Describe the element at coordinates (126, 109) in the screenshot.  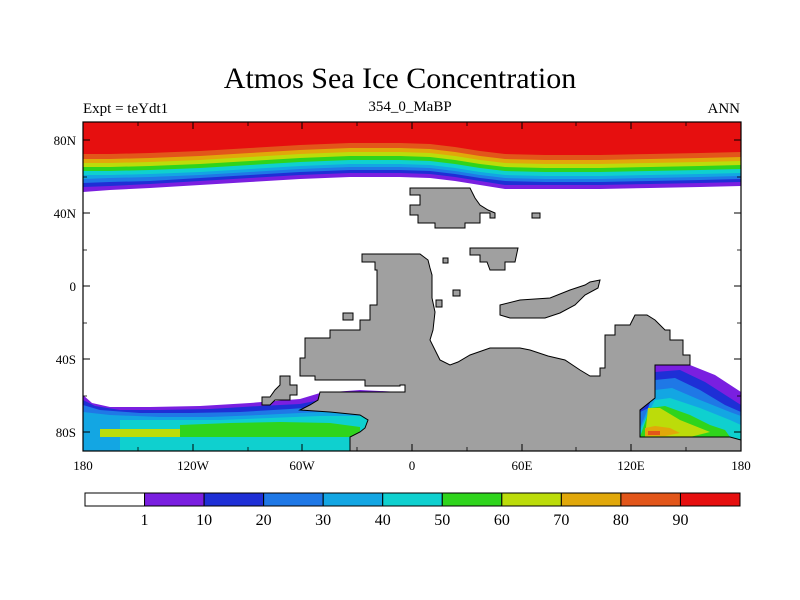
I see `experiment-label: Expt = teYdt1` at that location.